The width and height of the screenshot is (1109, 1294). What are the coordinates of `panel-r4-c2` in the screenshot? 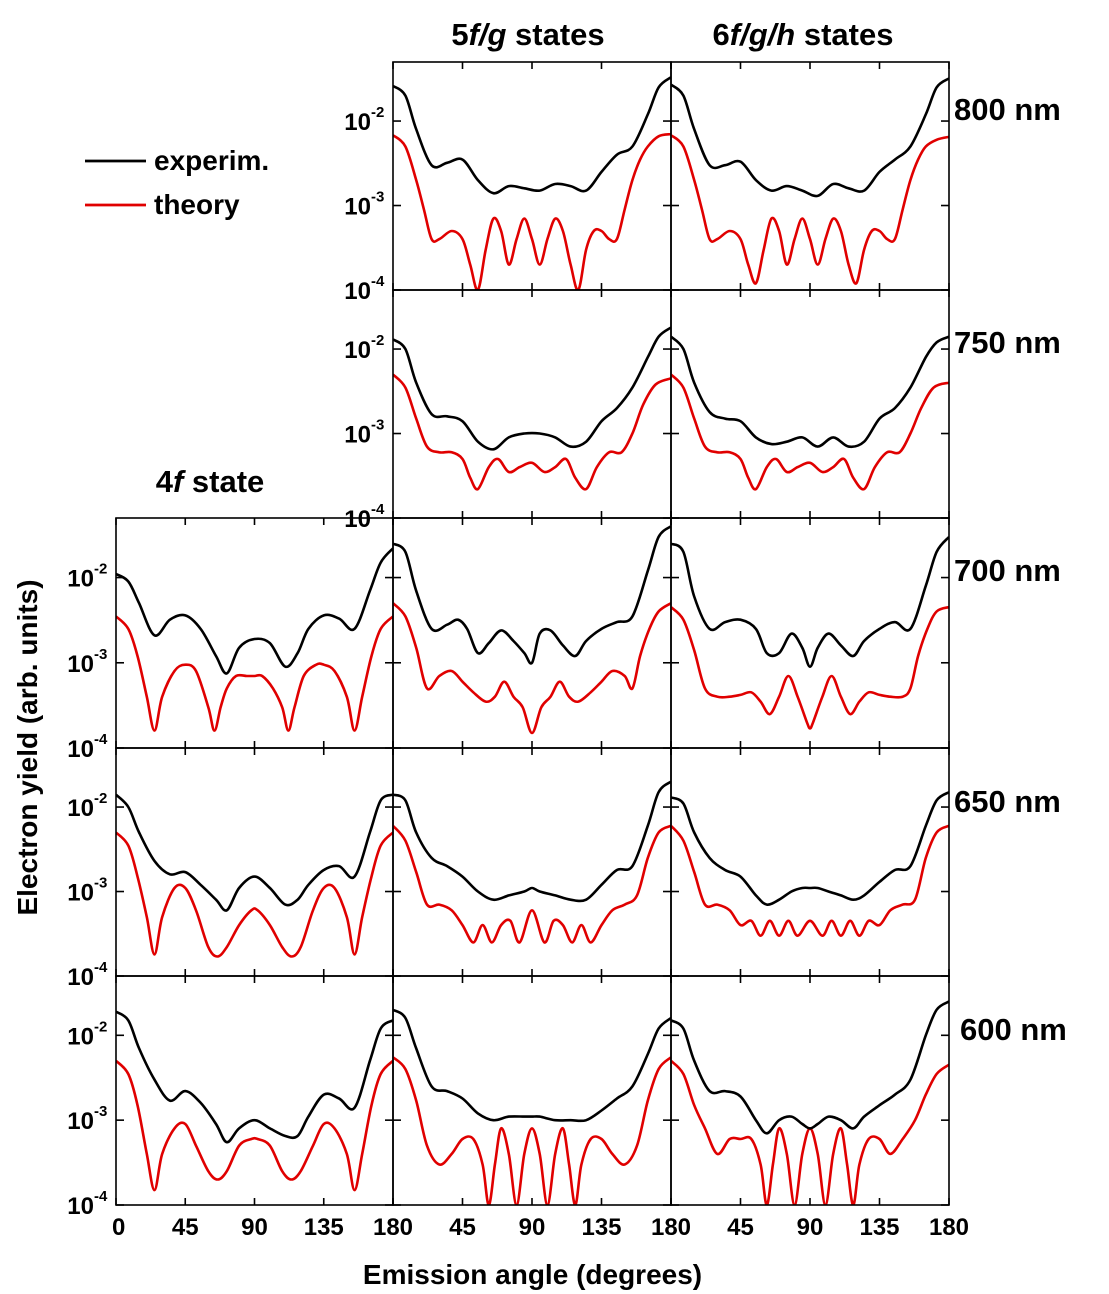 It's located at (810, 1090).